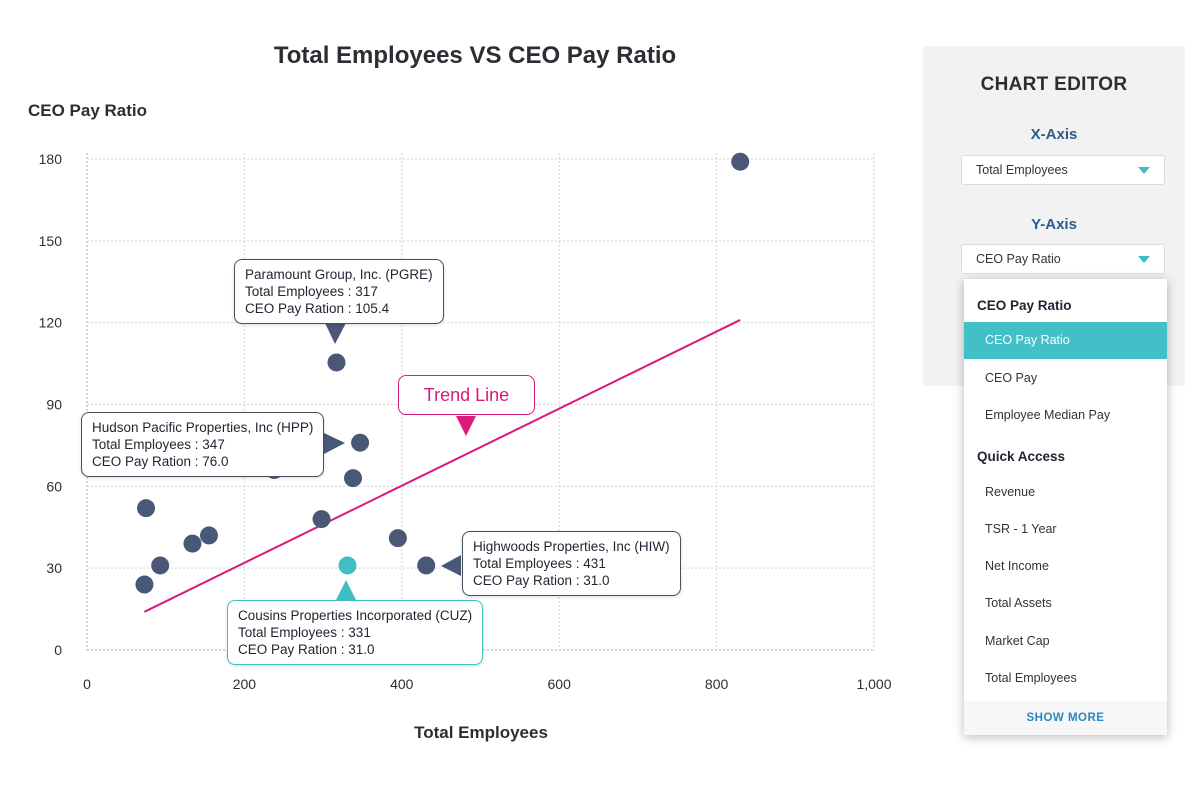 This screenshot has height=800, width=1200. What do you see at coordinates (347, 565) in the screenshot?
I see `highlighted-data-point` at bounding box center [347, 565].